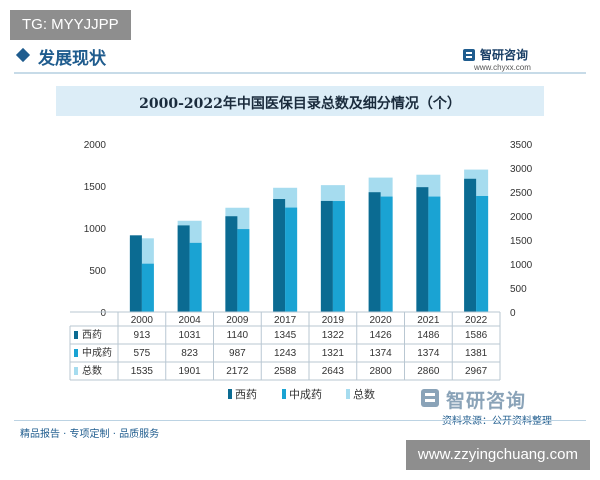  What do you see at coordinates (142, 353) in the screenshot?
I see `data-label: 575` at bounding box center [142, 353].